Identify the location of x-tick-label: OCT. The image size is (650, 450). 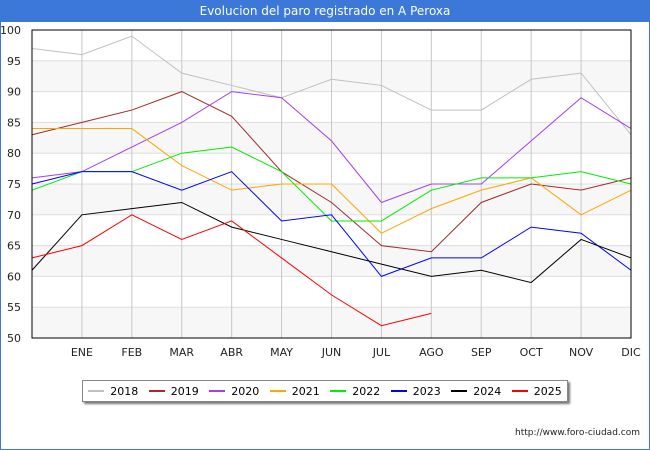
(531, 352).